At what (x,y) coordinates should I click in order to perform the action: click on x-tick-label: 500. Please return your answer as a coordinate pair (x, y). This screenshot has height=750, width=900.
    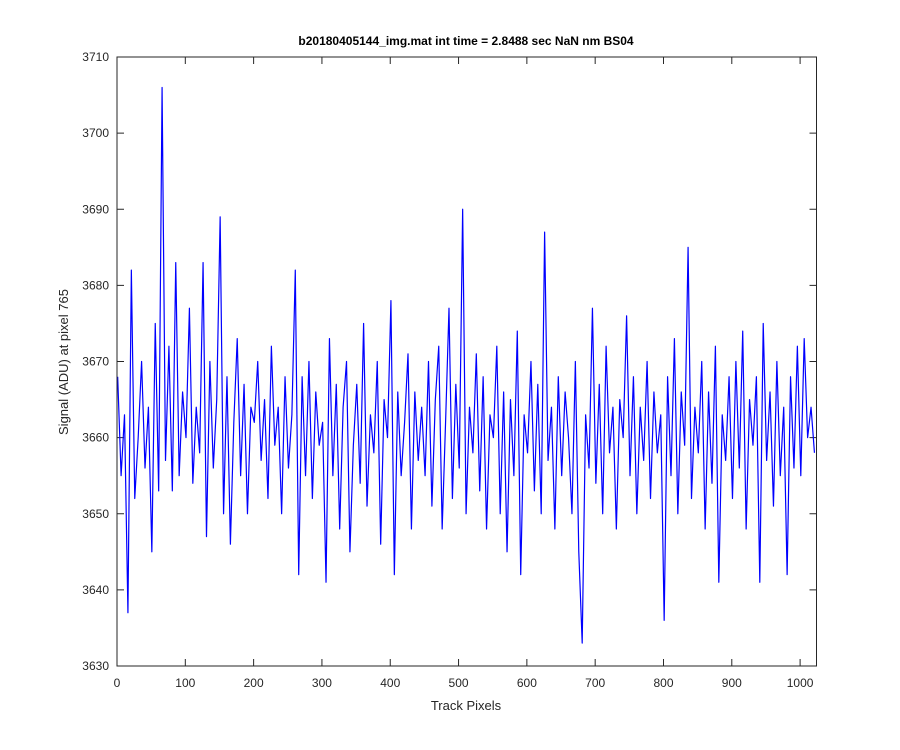
    Looking at the image, I should click on (459, 683).